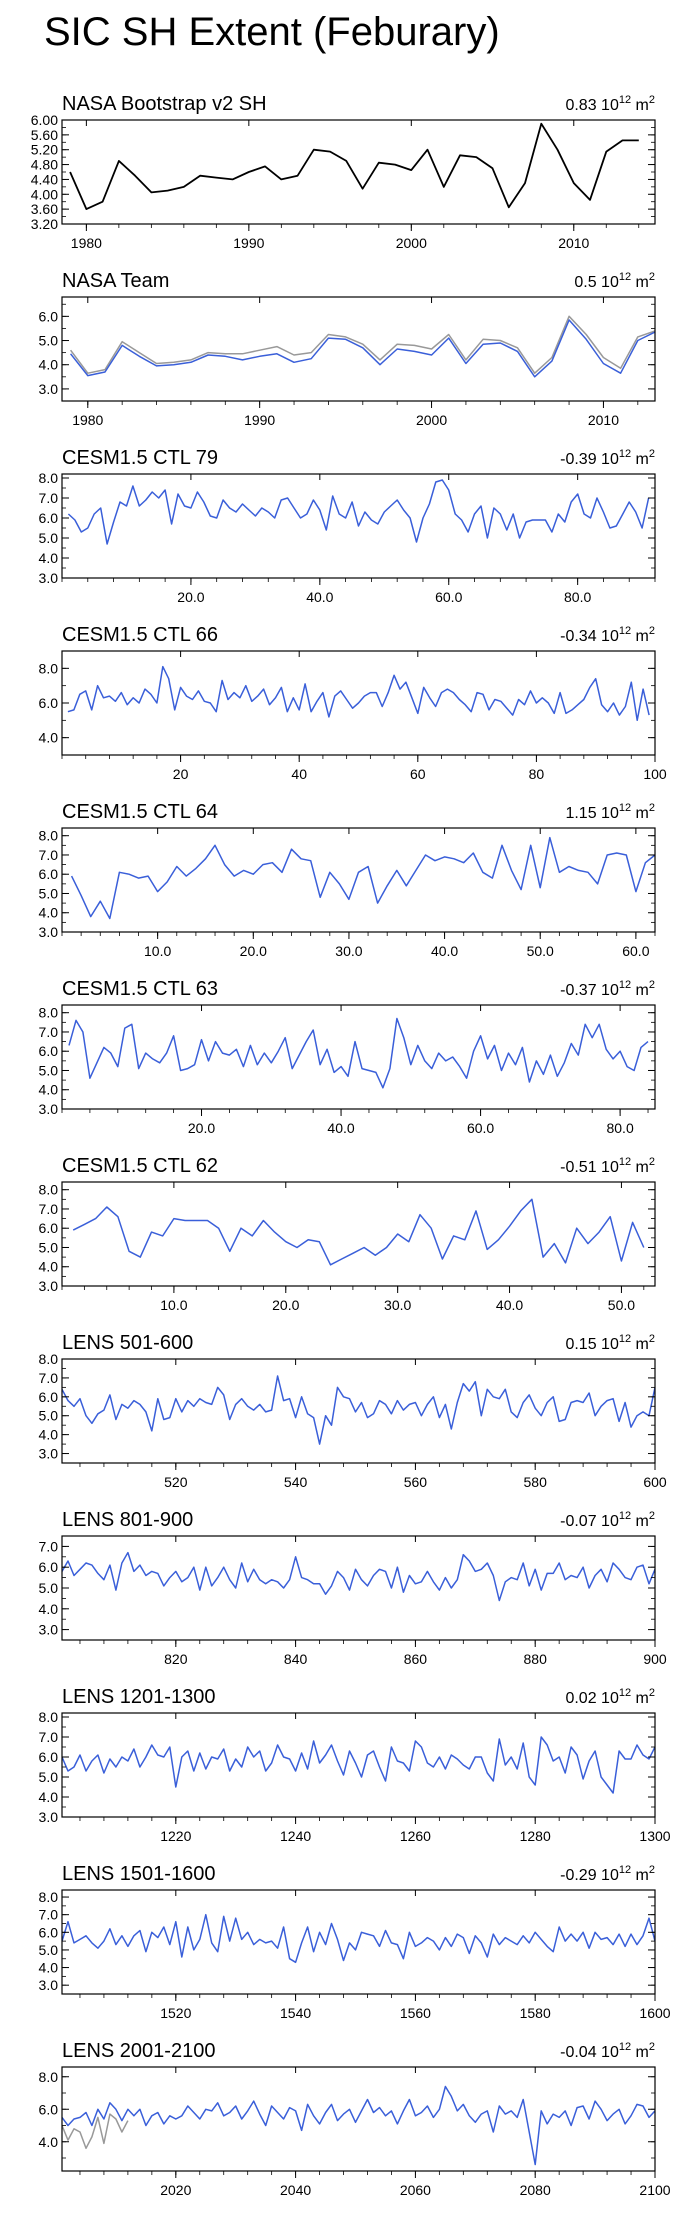 This screenshot has width=679, height=2222. I want to click on trend-value: 0.83, so click(583, 105).